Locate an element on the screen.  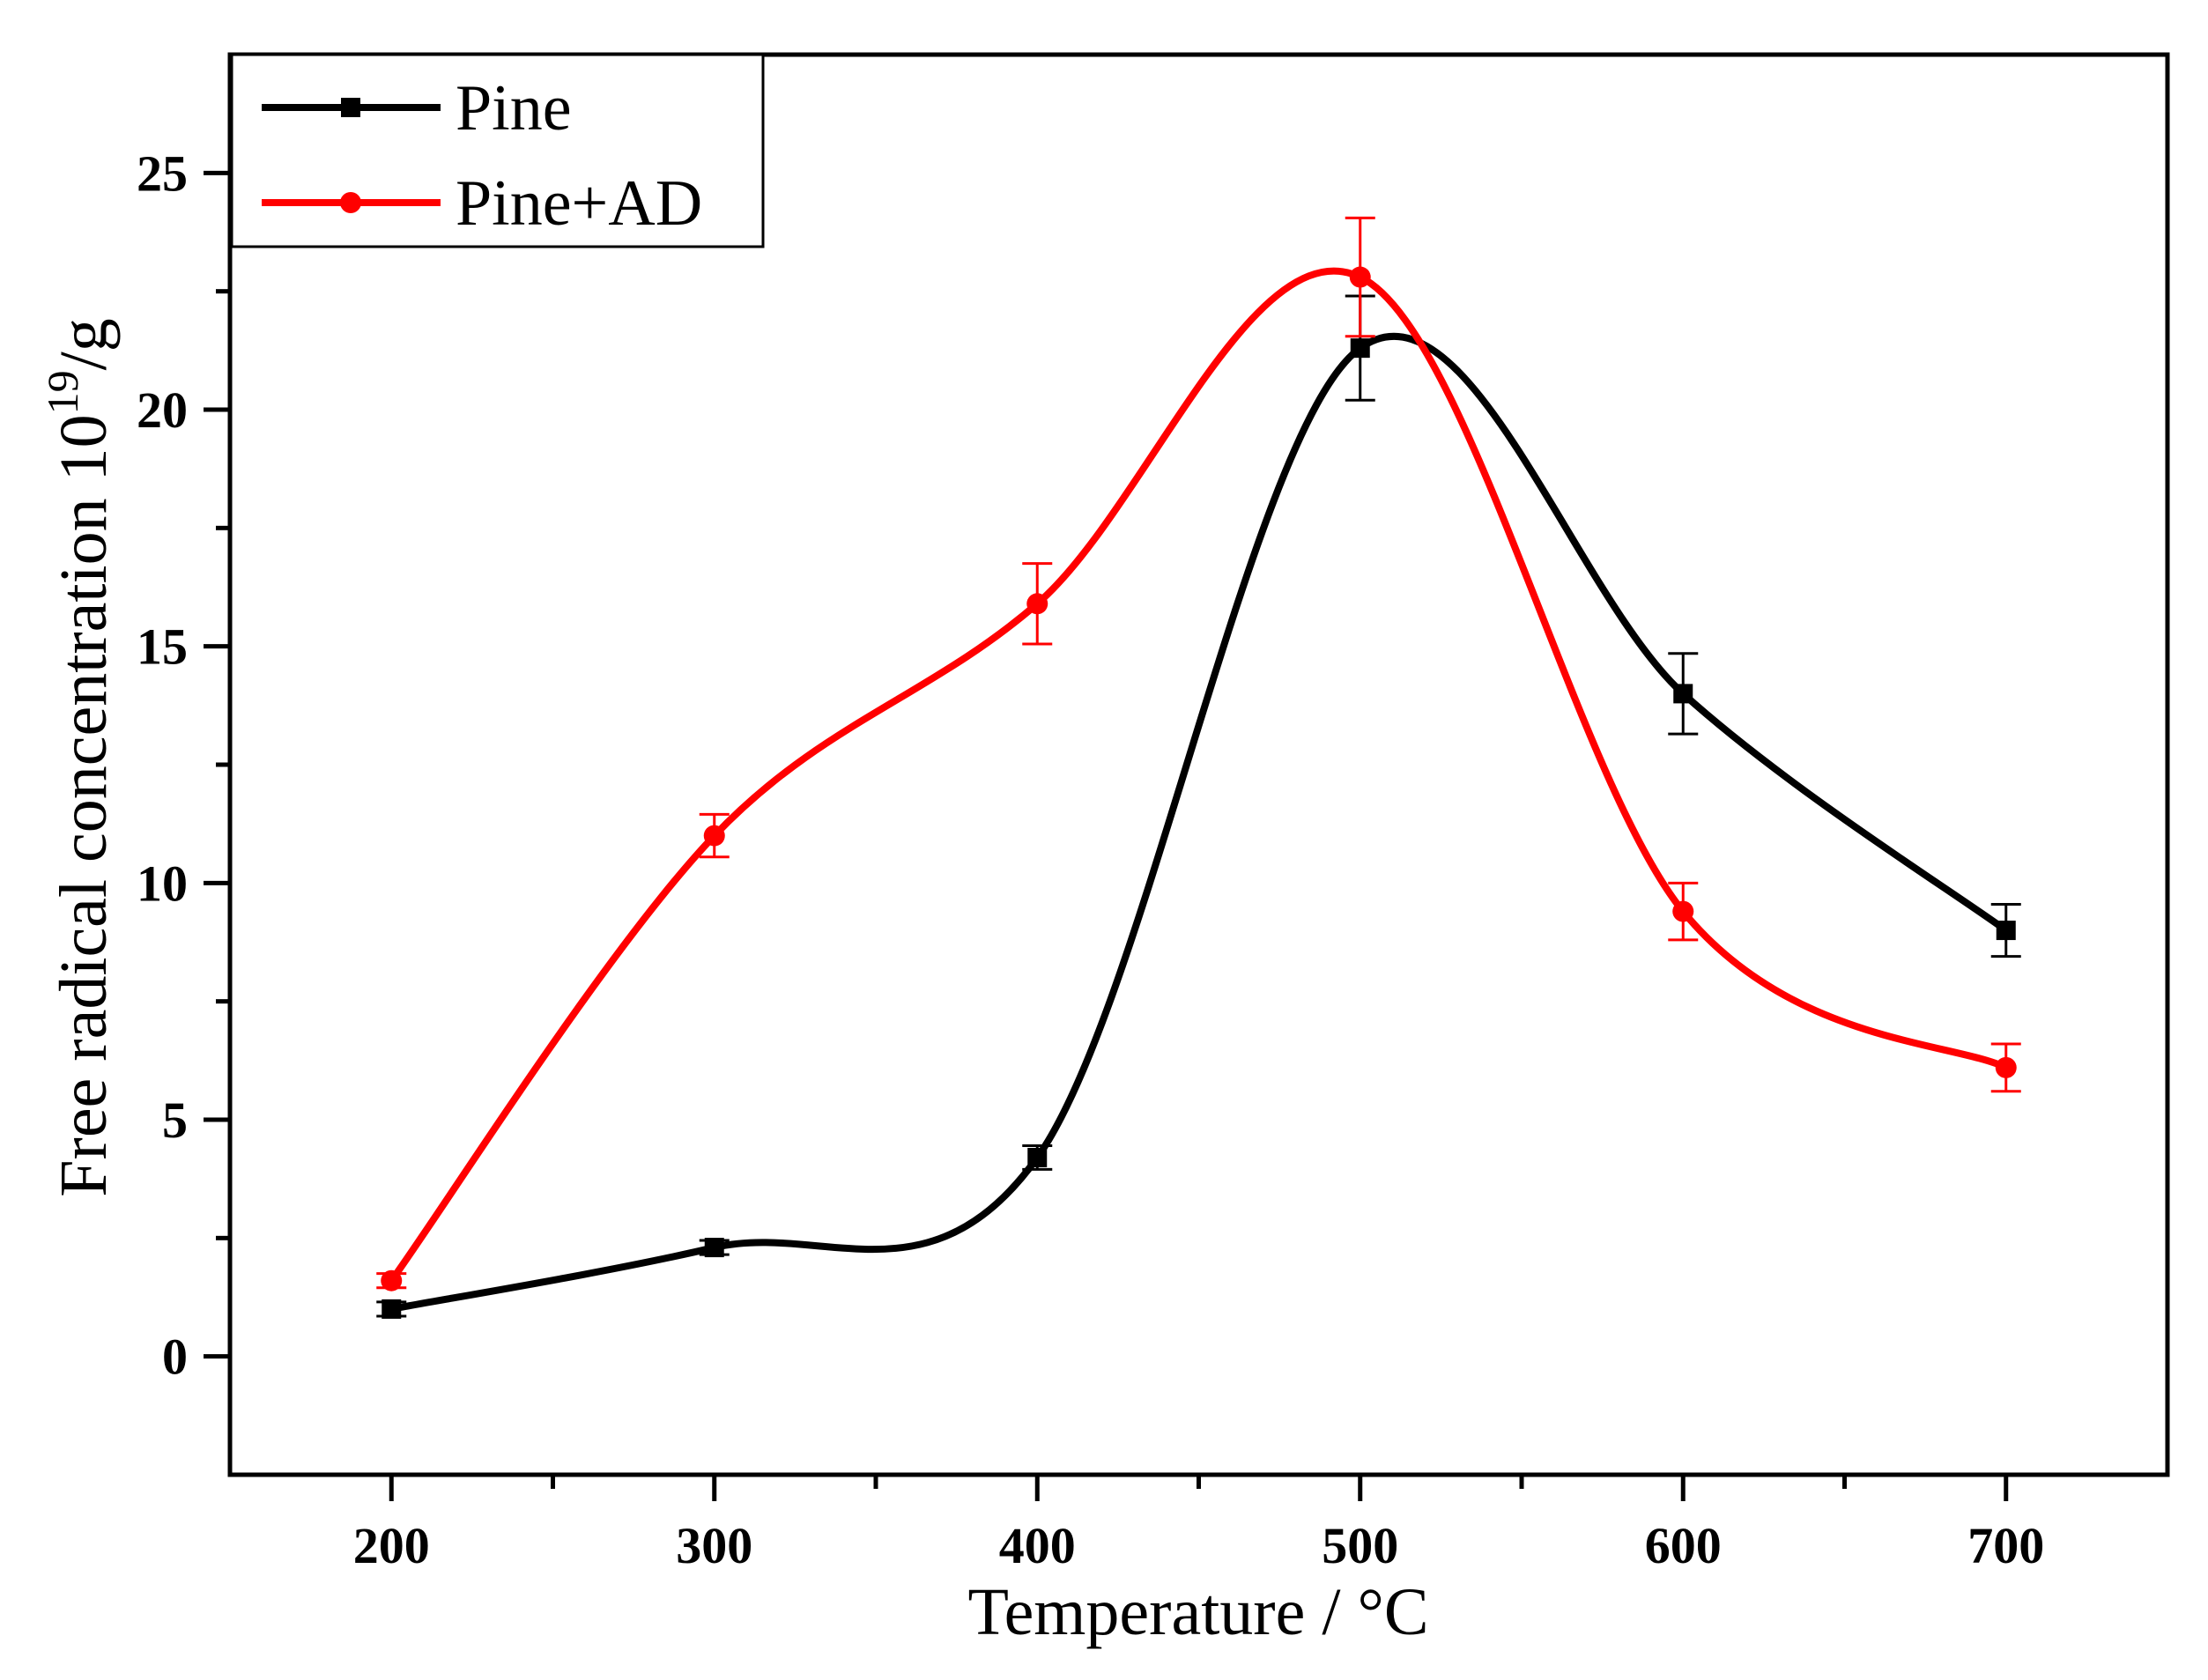
legend-marker-pine is located at coordinates (351, 108).